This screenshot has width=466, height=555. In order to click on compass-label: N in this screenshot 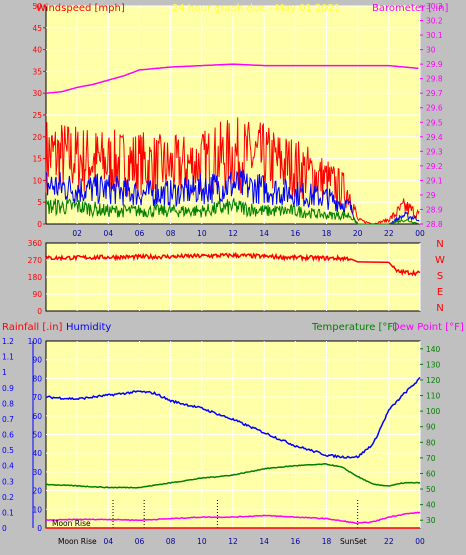, I will do `click(439, 244)`.